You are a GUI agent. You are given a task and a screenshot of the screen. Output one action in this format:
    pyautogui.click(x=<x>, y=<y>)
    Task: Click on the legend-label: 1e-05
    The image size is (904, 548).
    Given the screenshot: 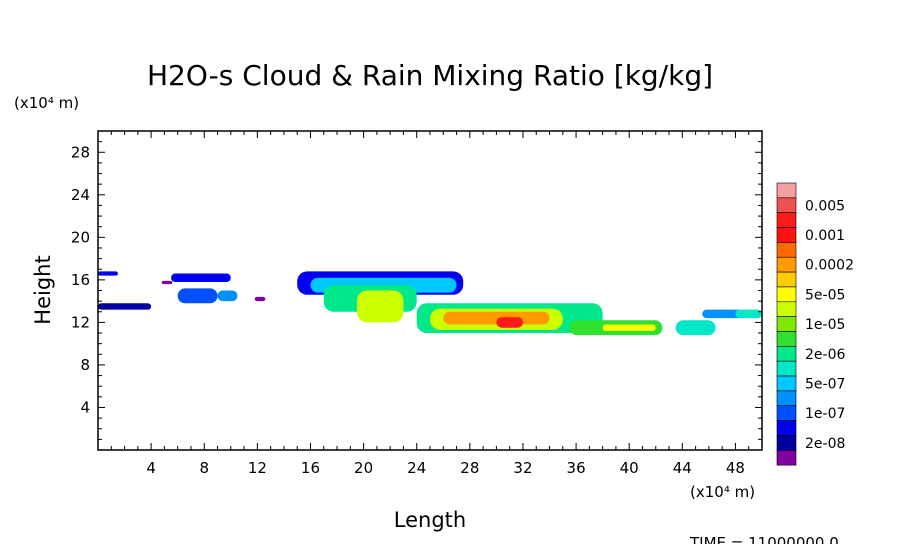 What is the action you would take?
    pyautogui.click(x=825, y=325)
    